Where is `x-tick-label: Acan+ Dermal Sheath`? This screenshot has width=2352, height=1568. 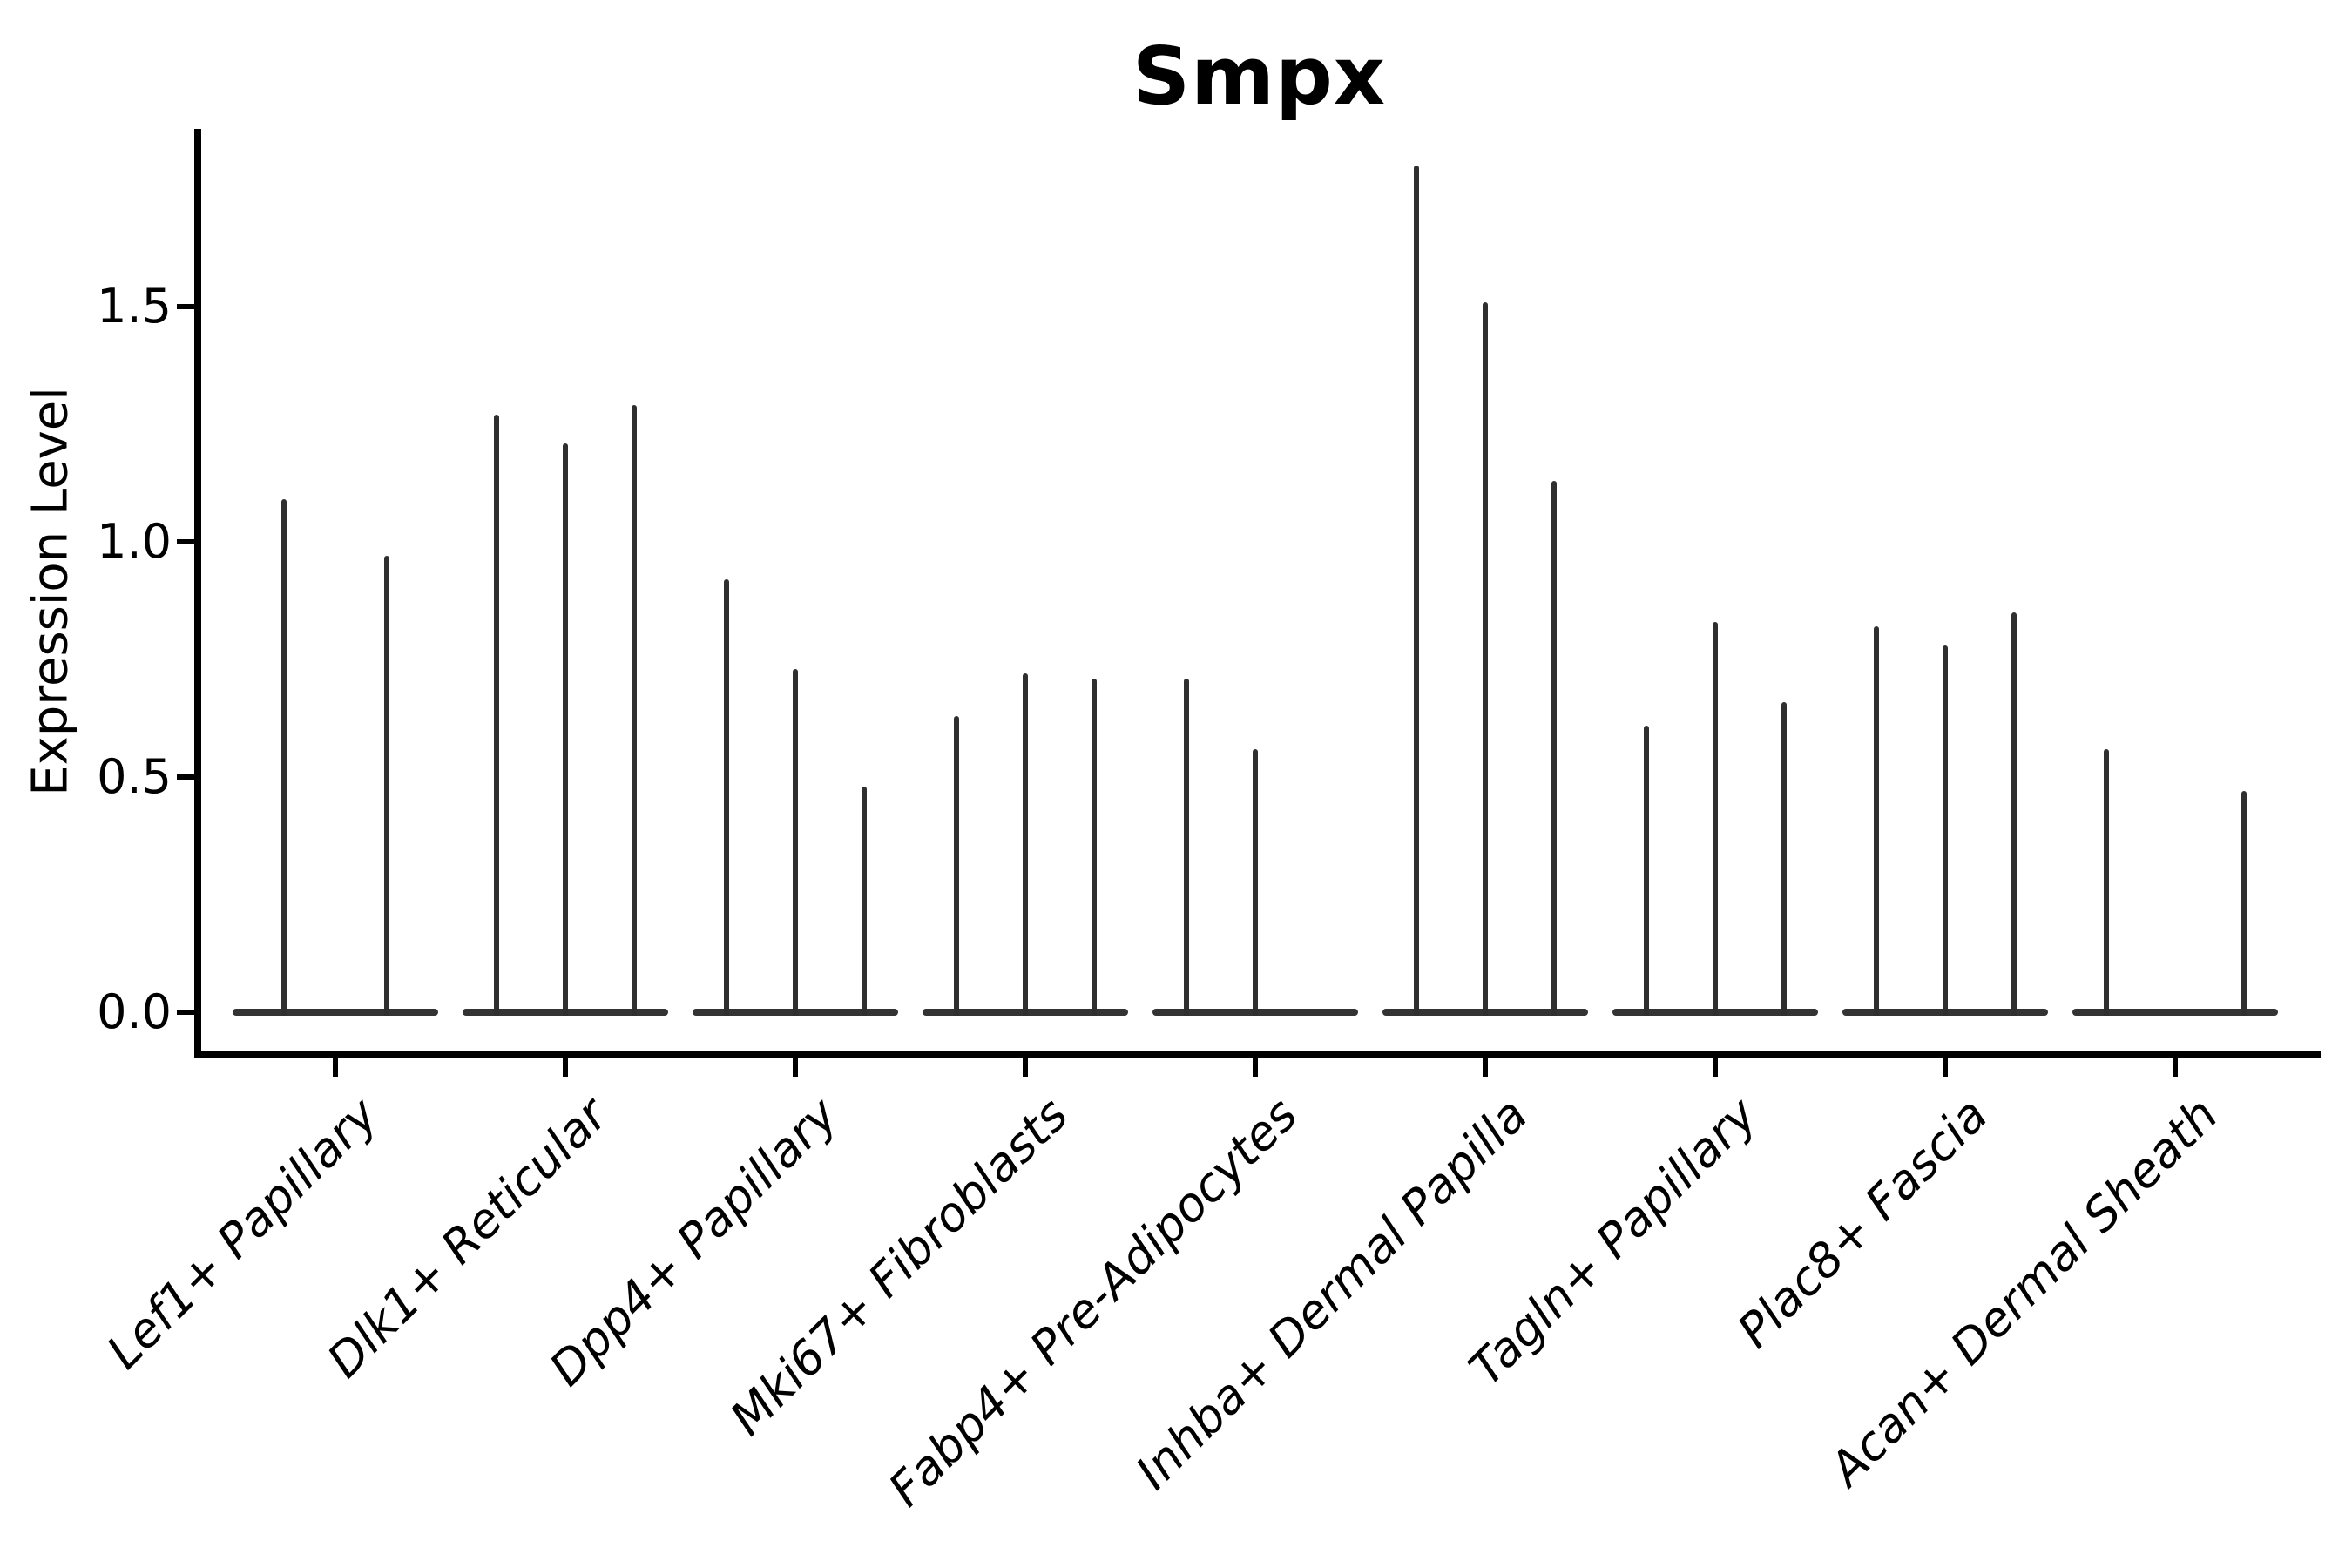
x-tick-label: Acan+ Dermal Sheath is located at coordinates (2023, 1292).